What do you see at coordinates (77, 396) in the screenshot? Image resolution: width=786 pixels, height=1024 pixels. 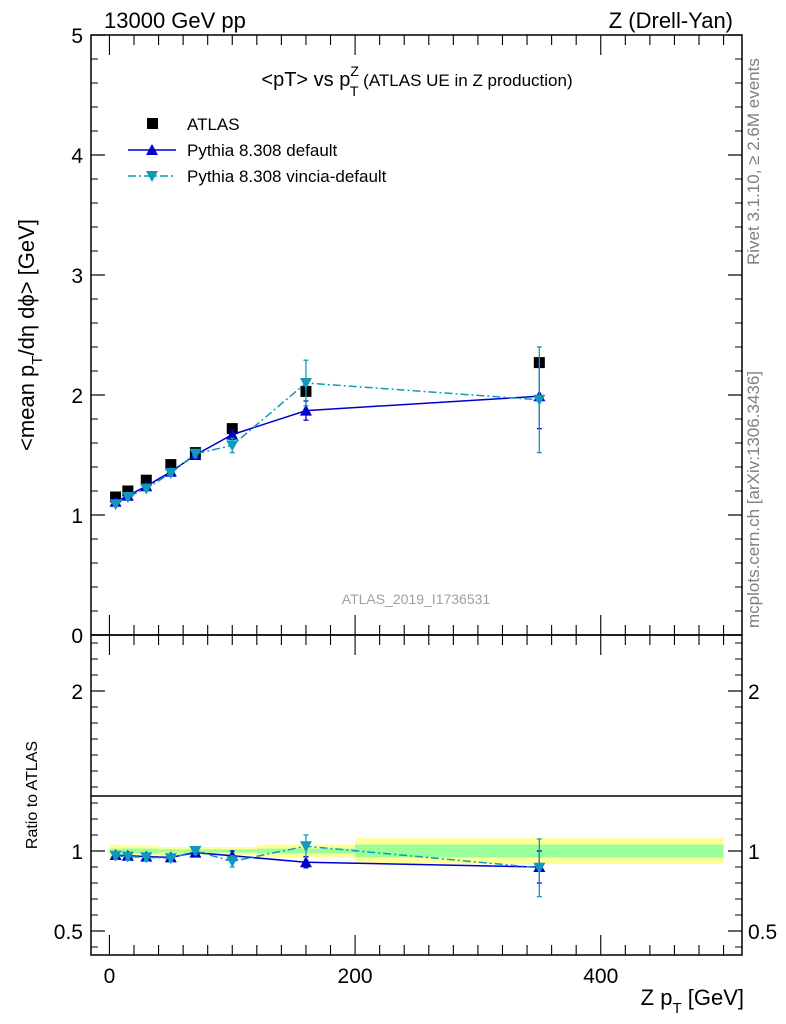 I see `main-y-tick-label: 2` at bounding box center [77, 396].